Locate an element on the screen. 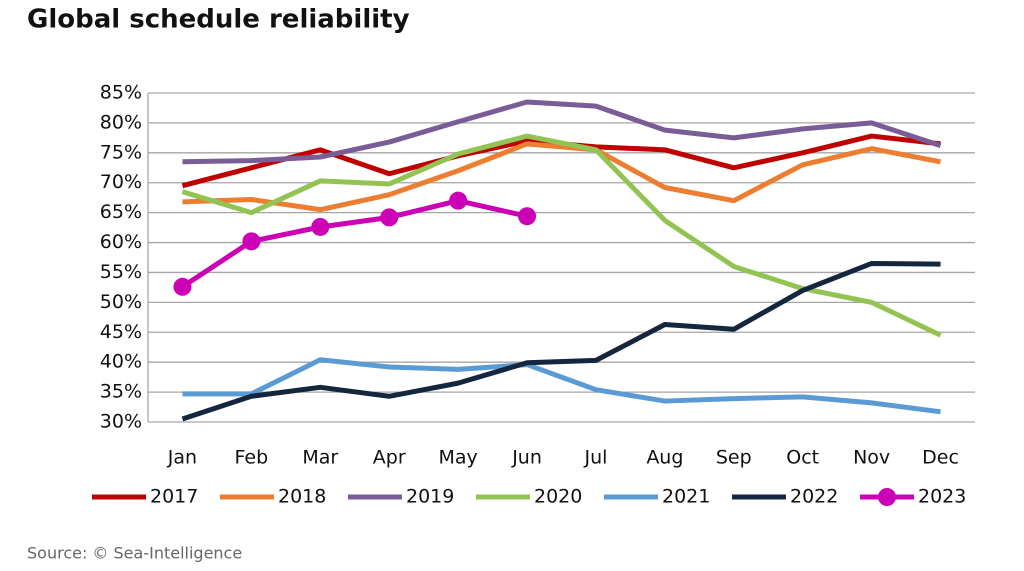  y-tick-label: 50% is located at coordinates (121, 302).